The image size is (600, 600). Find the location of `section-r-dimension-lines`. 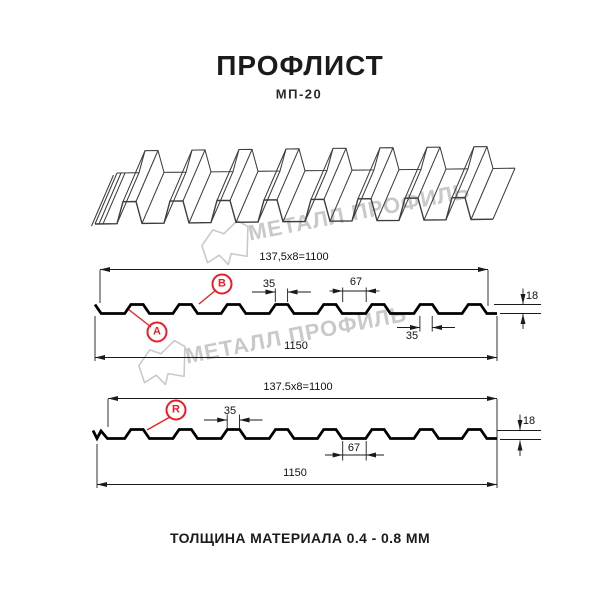

section-r-dimension-lines is located at coordinates (318, 442).